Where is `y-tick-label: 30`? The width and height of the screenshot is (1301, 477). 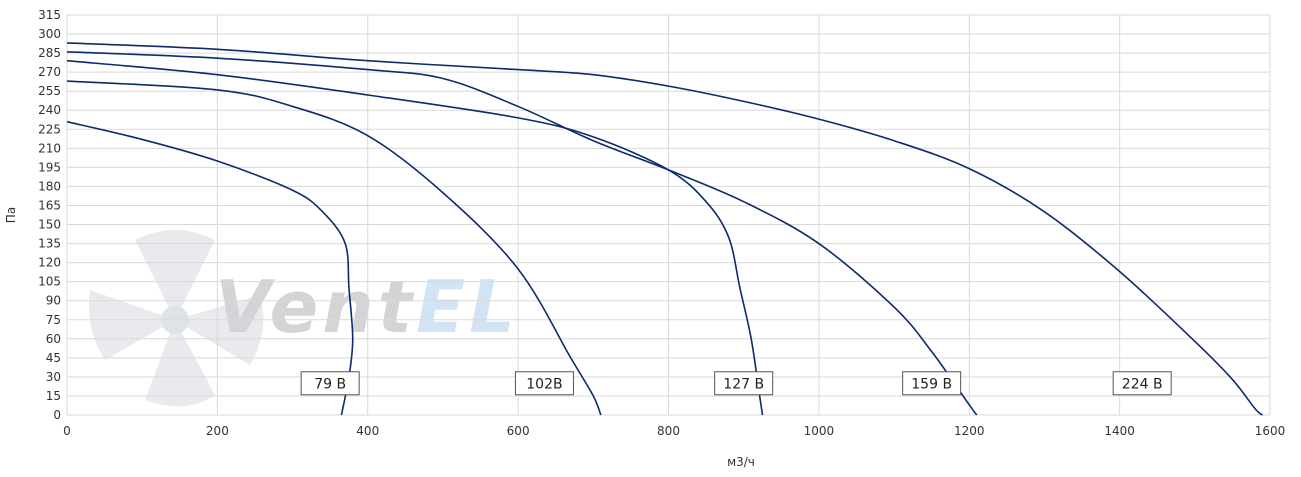 y-tick-label: 30 is located at coordinates (53, 377).